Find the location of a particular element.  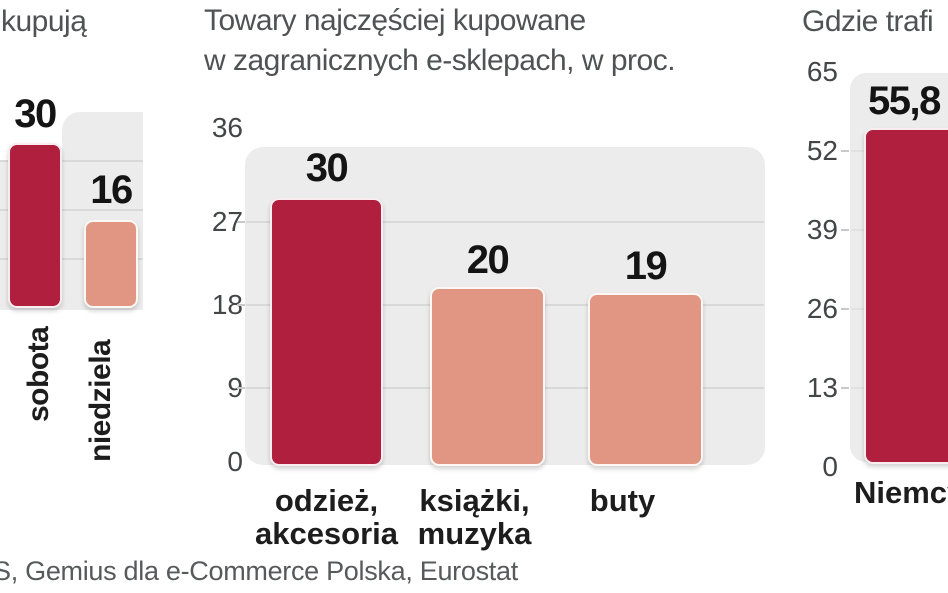

bar-ksiazki-muzyka is located at coordinates (487, 376).